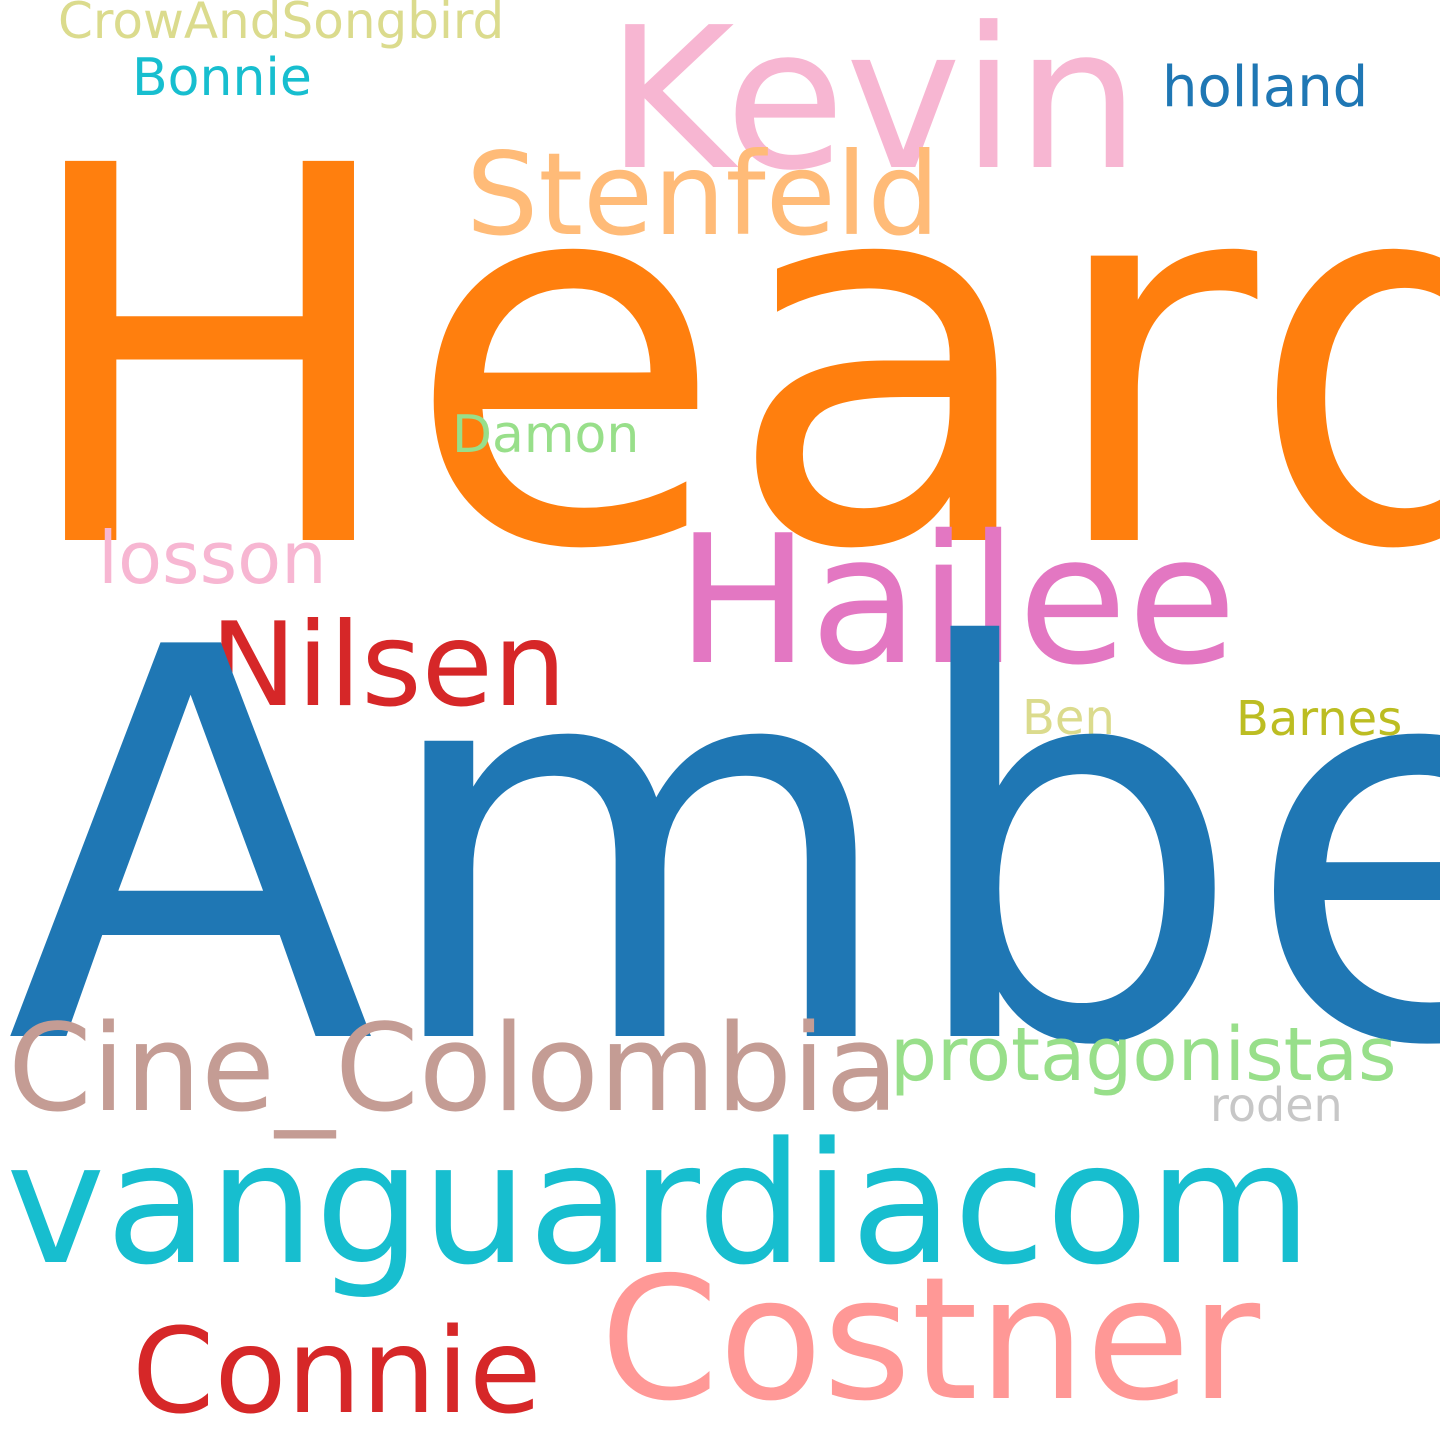  Describe the element at coordinates (1143, 1055) in the screenshot. I see `word-protagonistas: protagonistas` at that location.